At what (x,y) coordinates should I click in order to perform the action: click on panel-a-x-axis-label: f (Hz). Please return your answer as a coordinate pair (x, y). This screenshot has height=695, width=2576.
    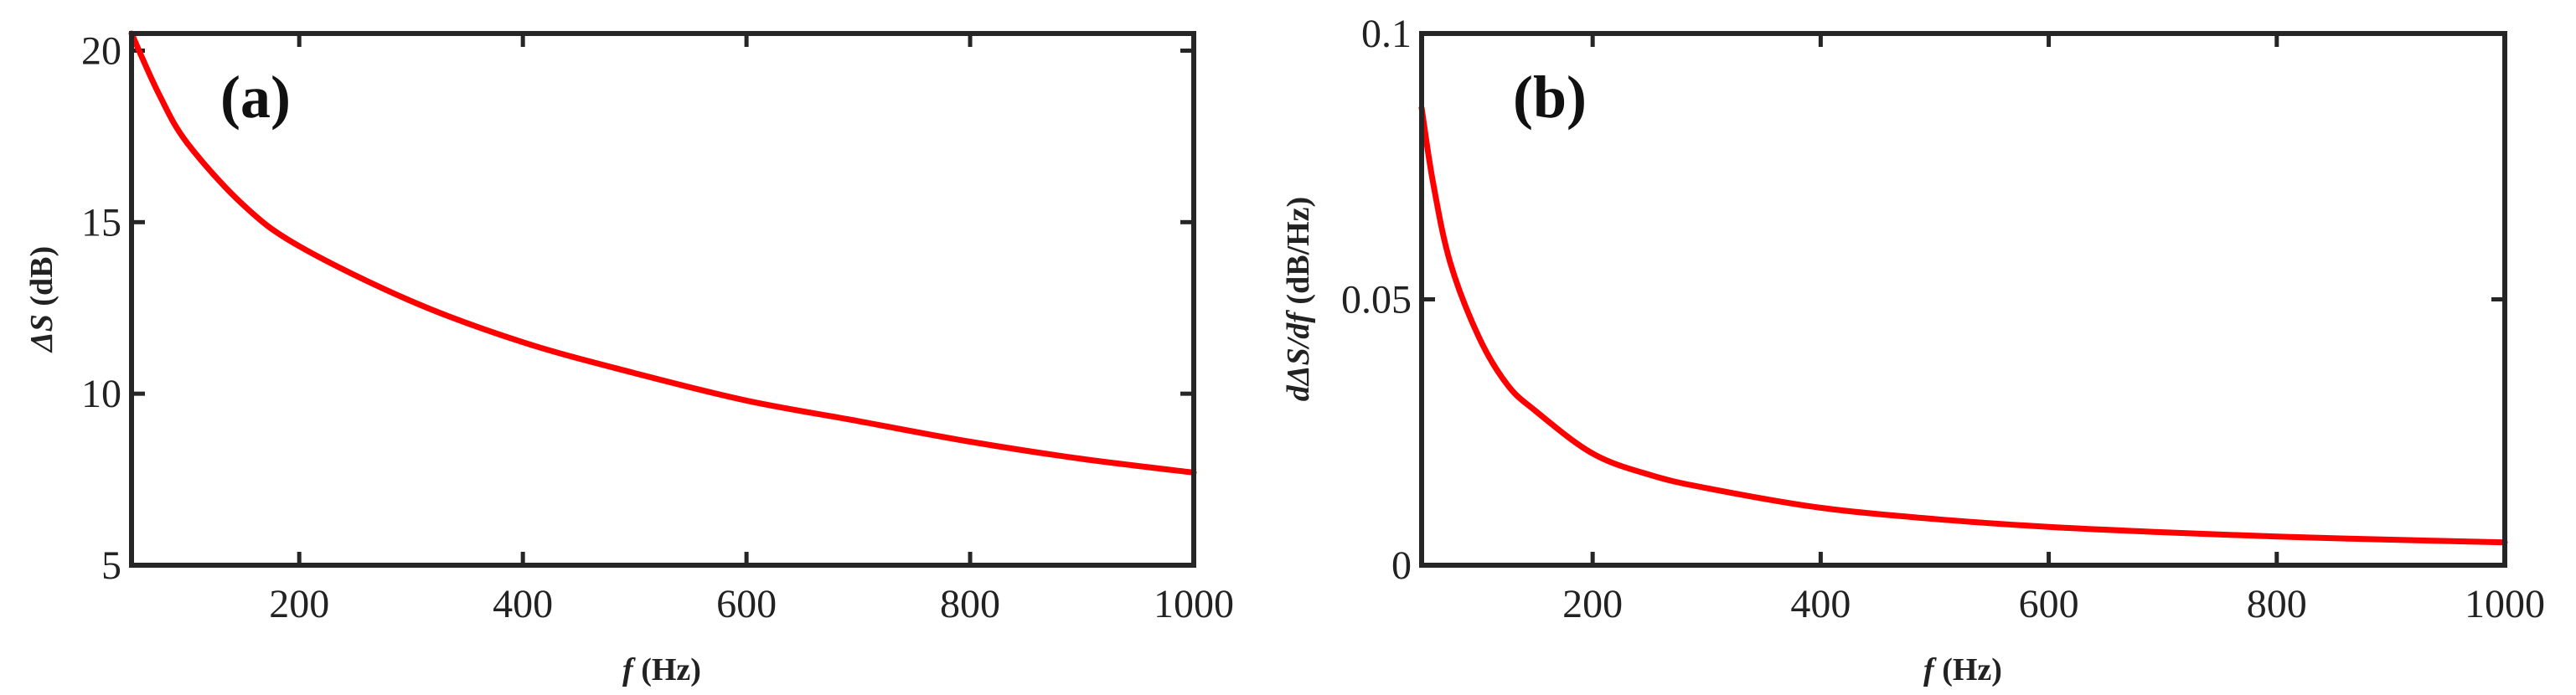
    Looking at the image, I should click on (661, 669).